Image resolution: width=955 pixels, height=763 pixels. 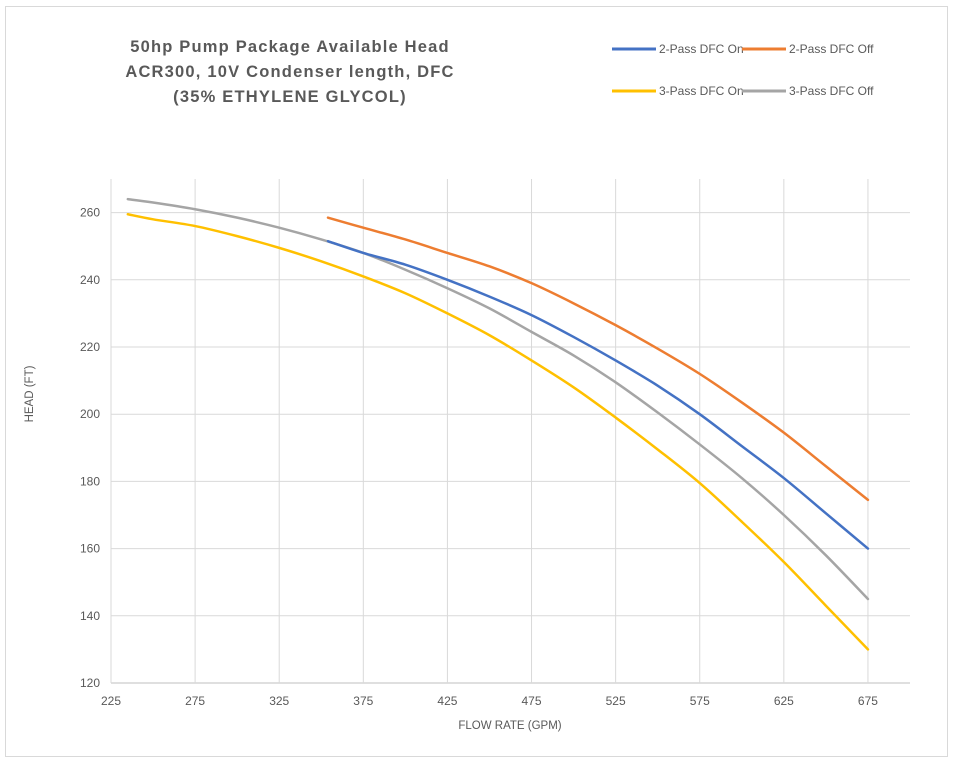 What do you see at coordinates (616, 701) in the screenshot?
I see `x-tick-label: 525` at bounding box center [616, 701].